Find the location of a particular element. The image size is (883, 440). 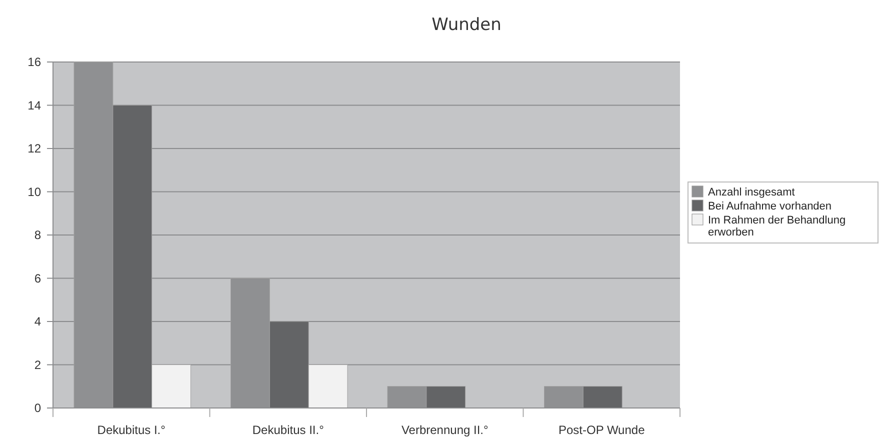

x-tick-label: Post-OP Wunde is located at coordinates (602, 430).